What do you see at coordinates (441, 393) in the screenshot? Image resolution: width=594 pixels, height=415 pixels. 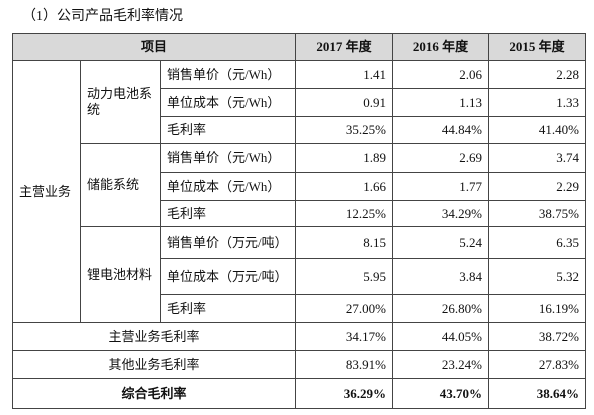 I see `value-cell: 43.70%` at bounding box center [441, 393].